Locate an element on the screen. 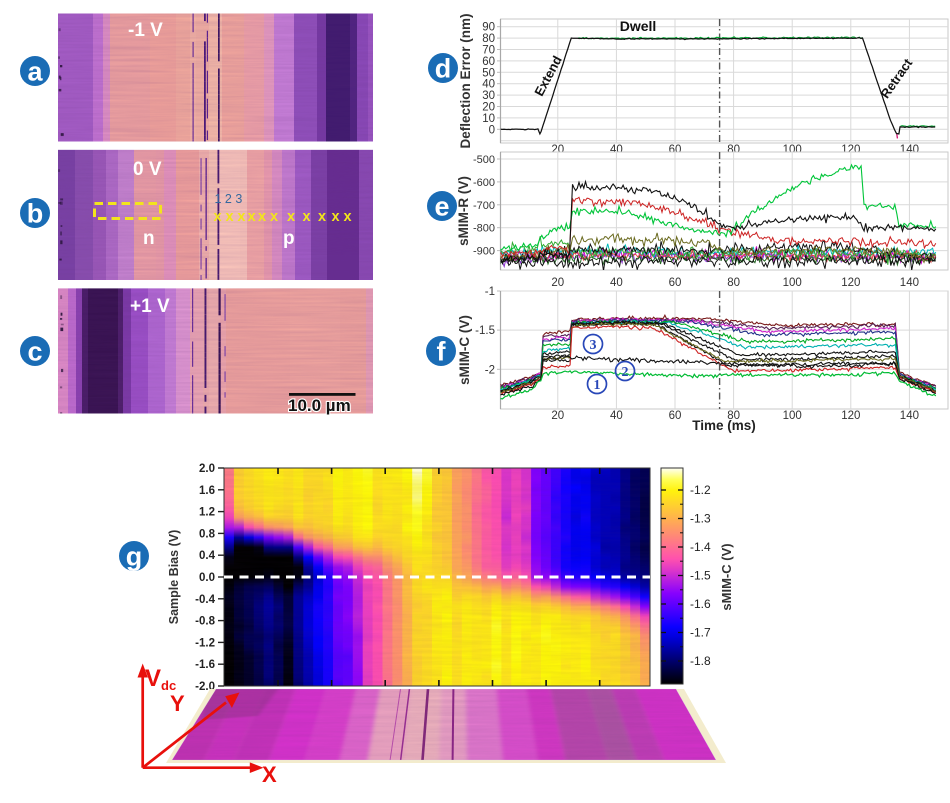 The width and height of the screenshot is (950, 803). svg-text: 0.0 is located at coordinates (207, 578).